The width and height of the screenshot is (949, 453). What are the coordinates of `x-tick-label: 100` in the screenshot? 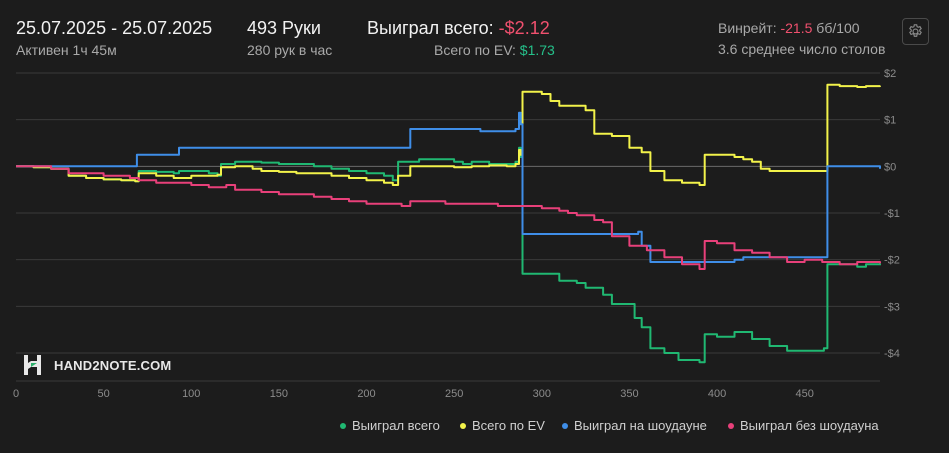 It's located at (191, 394).